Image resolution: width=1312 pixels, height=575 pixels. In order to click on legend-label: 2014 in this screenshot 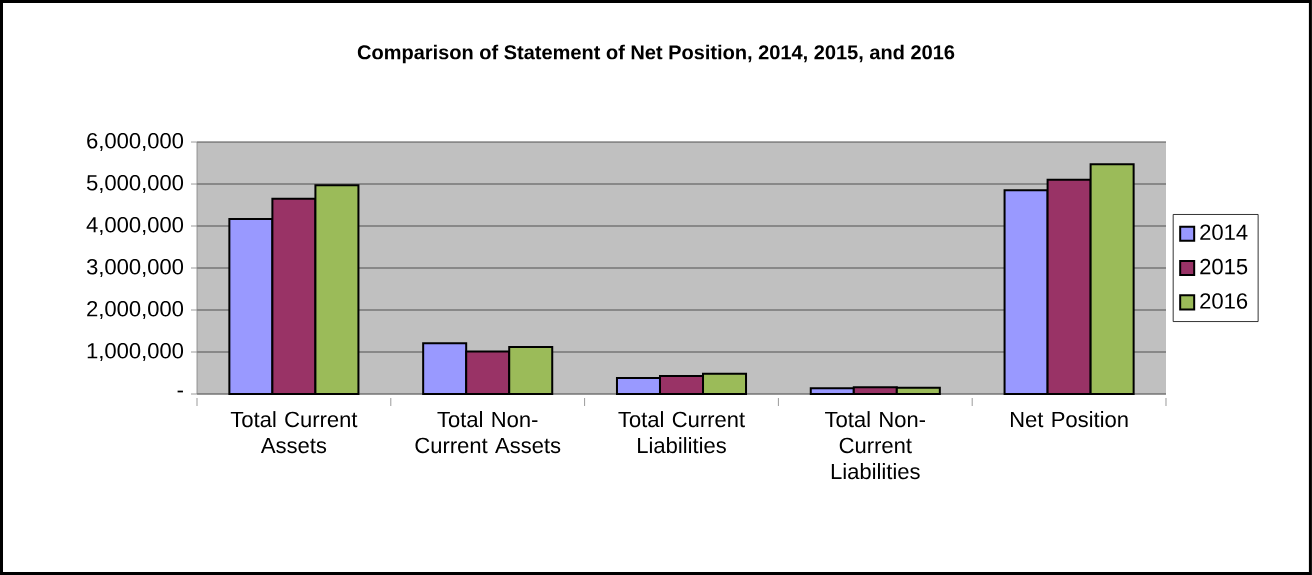, I will do `click(1224, 232)`.